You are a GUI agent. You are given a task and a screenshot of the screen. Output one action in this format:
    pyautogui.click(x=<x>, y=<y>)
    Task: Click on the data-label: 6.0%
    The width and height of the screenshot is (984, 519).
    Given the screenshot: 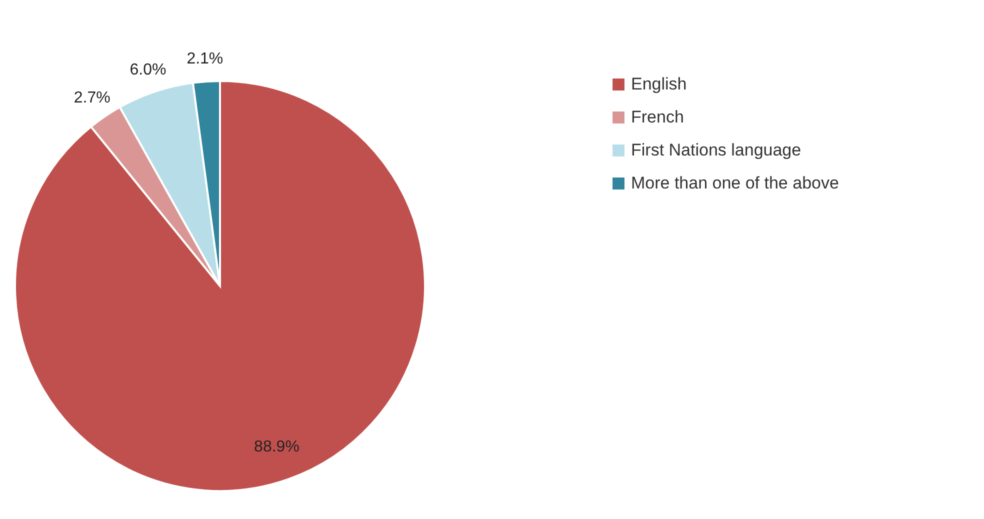 What is the action you would take?
    pyautogui.click(x=148, y=70)
    